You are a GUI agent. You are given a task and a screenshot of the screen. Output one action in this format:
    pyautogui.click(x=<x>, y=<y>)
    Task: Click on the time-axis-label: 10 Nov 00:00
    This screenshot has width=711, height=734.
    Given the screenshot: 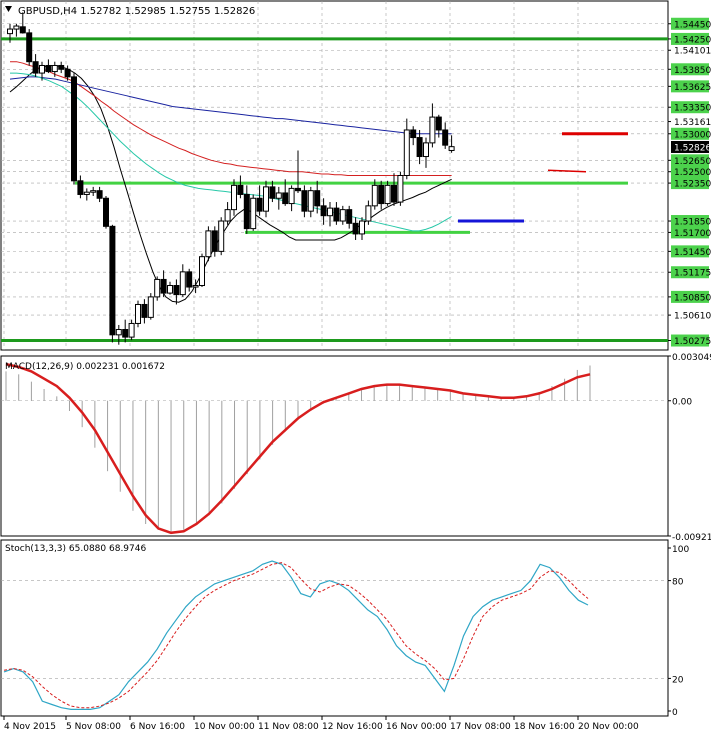 What is the action you would take?
    pyautogui.click(x=224, y=727)
    